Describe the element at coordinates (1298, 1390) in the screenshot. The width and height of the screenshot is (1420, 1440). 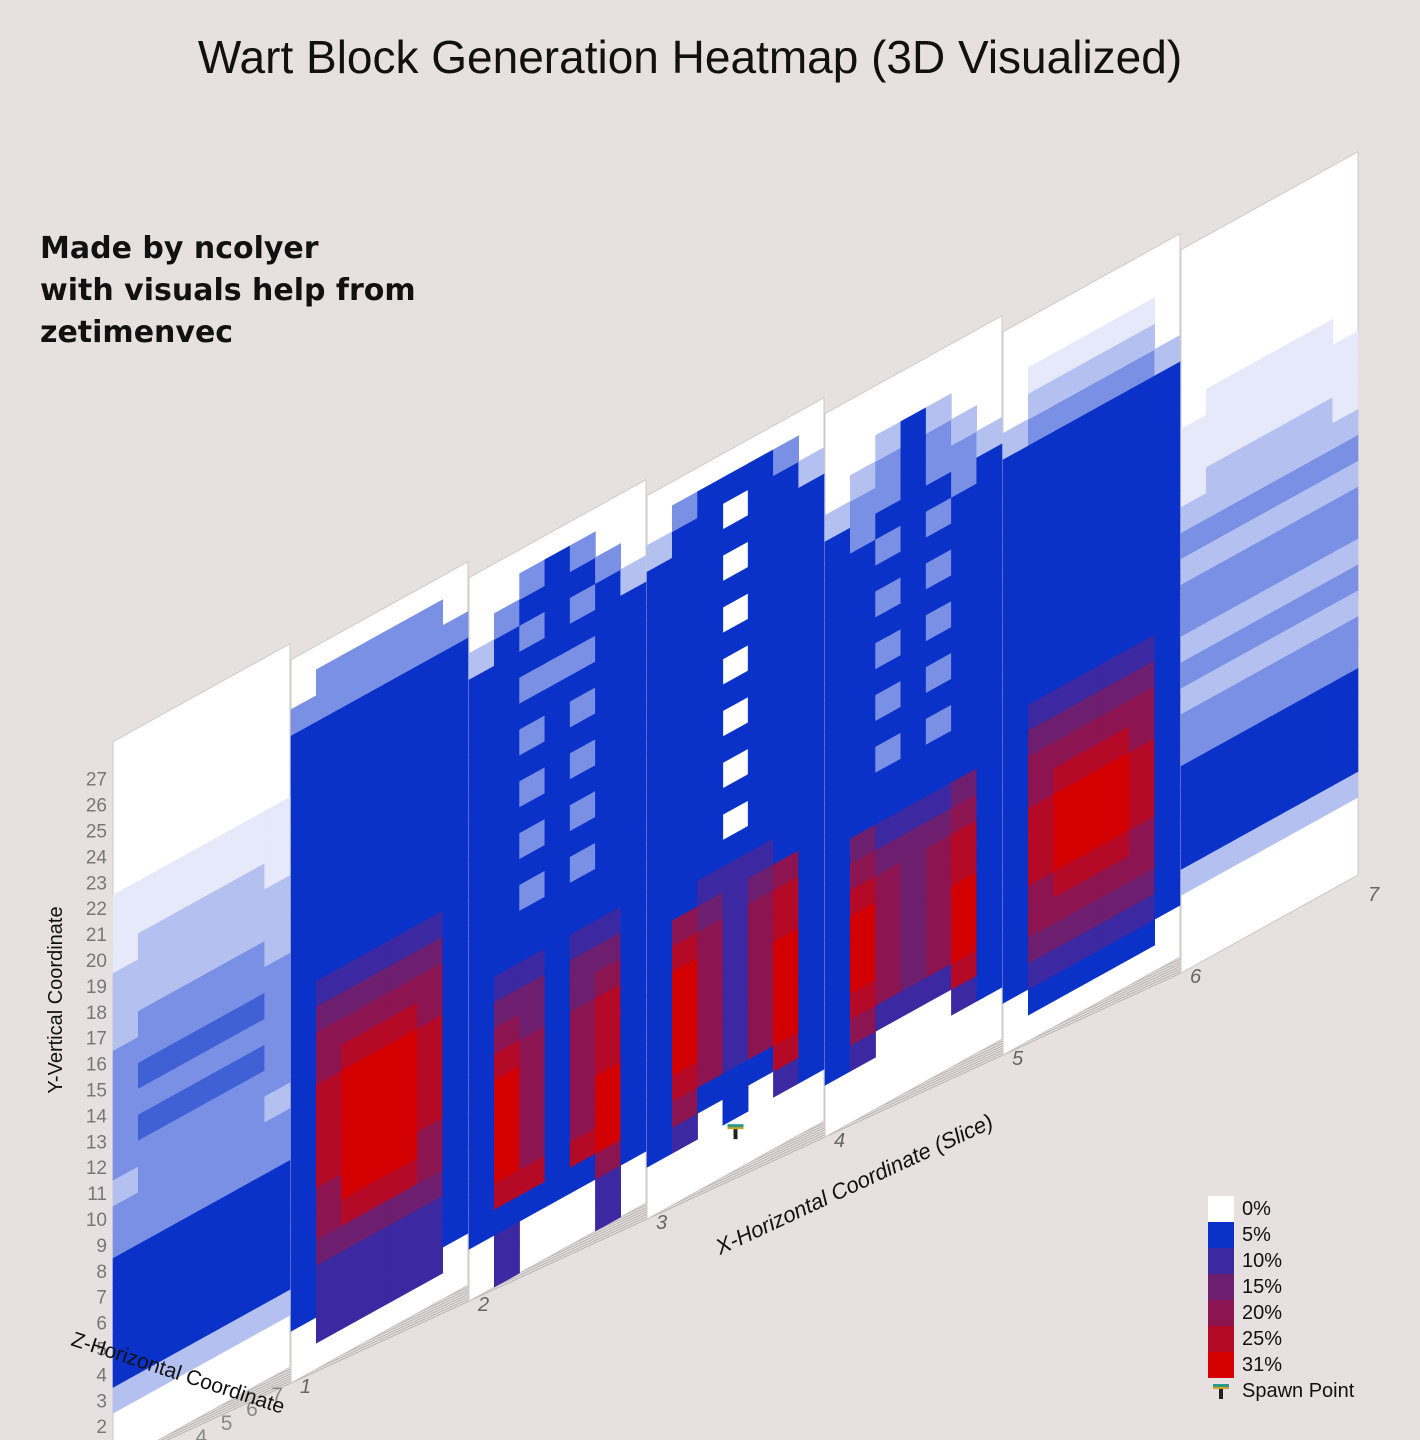
I see `legend-spawn-label: Spawn Point` at that location.